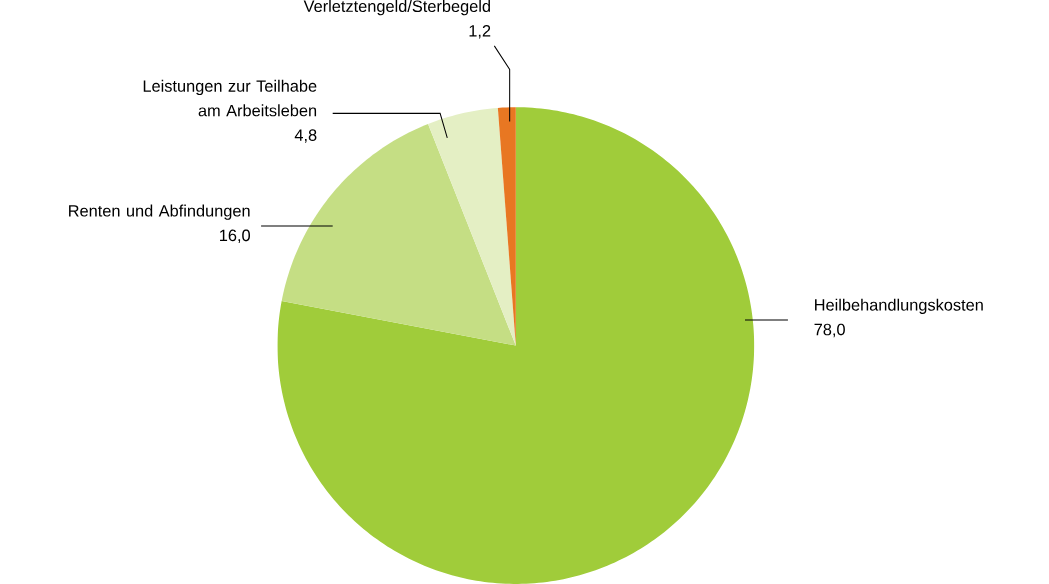 This screenshot has height=584, width=1049. Describe the element at coordinates (899, 306) in the screenshot. I see `slice-label: Heilbehandlungskosten` at that location.